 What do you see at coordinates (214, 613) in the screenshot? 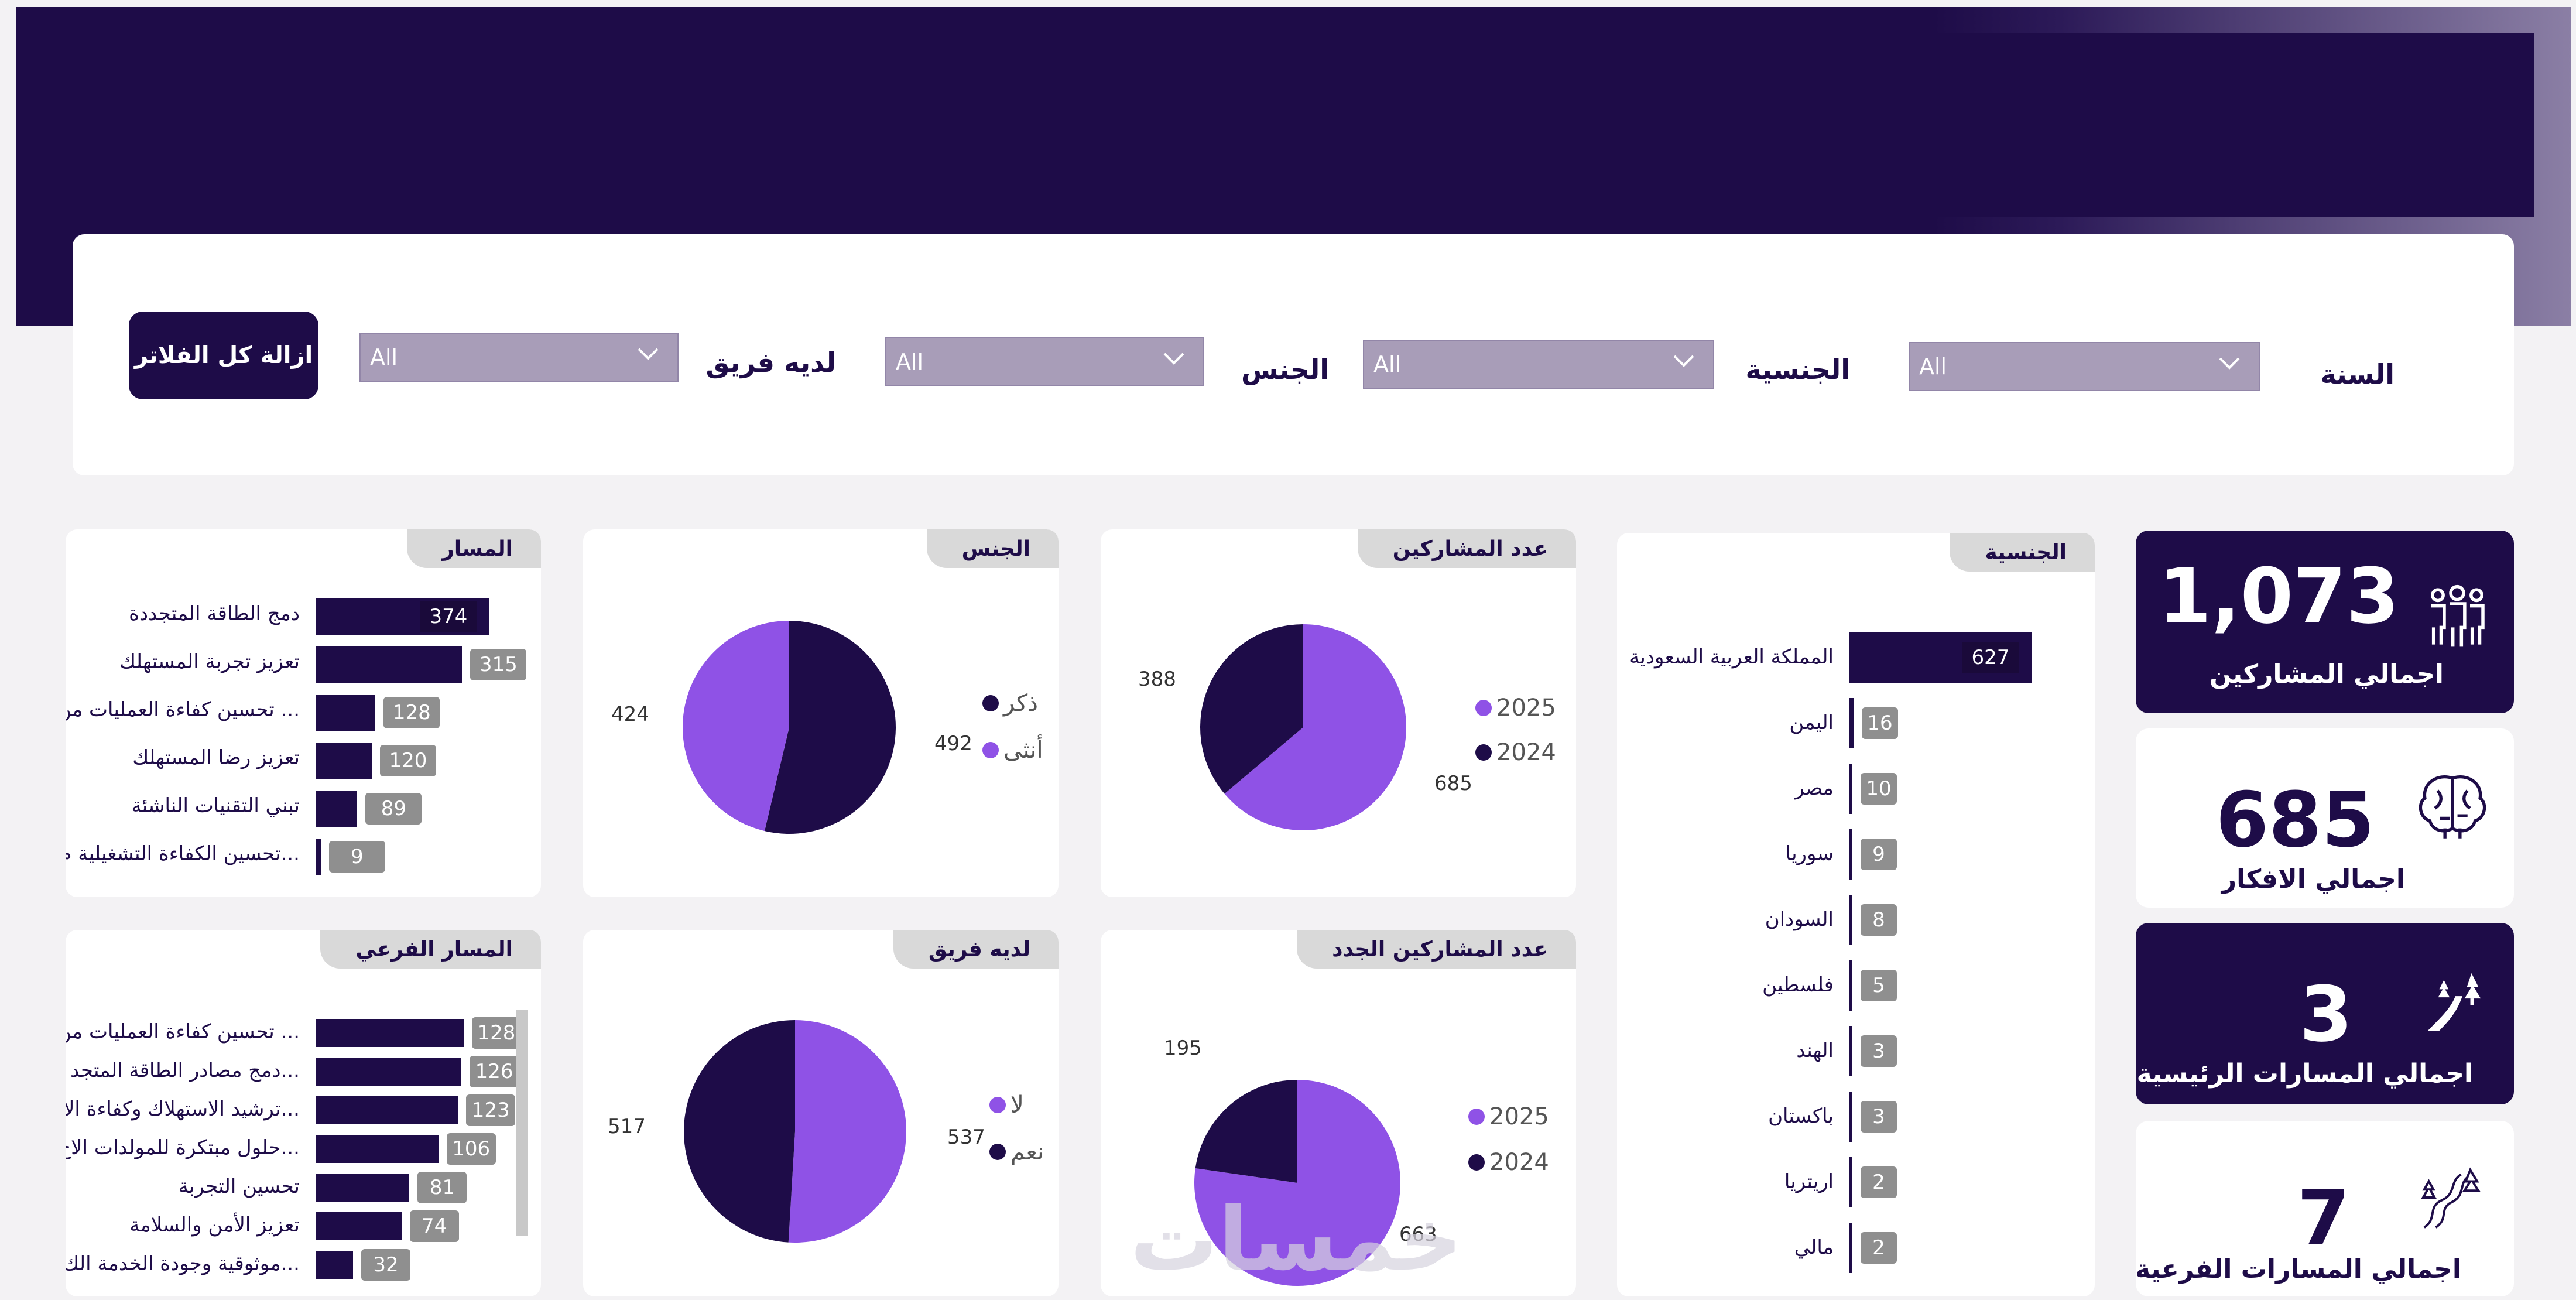
I see `bar-label: دمج الطاقة المتجددة` at bounding box center [214, 613].